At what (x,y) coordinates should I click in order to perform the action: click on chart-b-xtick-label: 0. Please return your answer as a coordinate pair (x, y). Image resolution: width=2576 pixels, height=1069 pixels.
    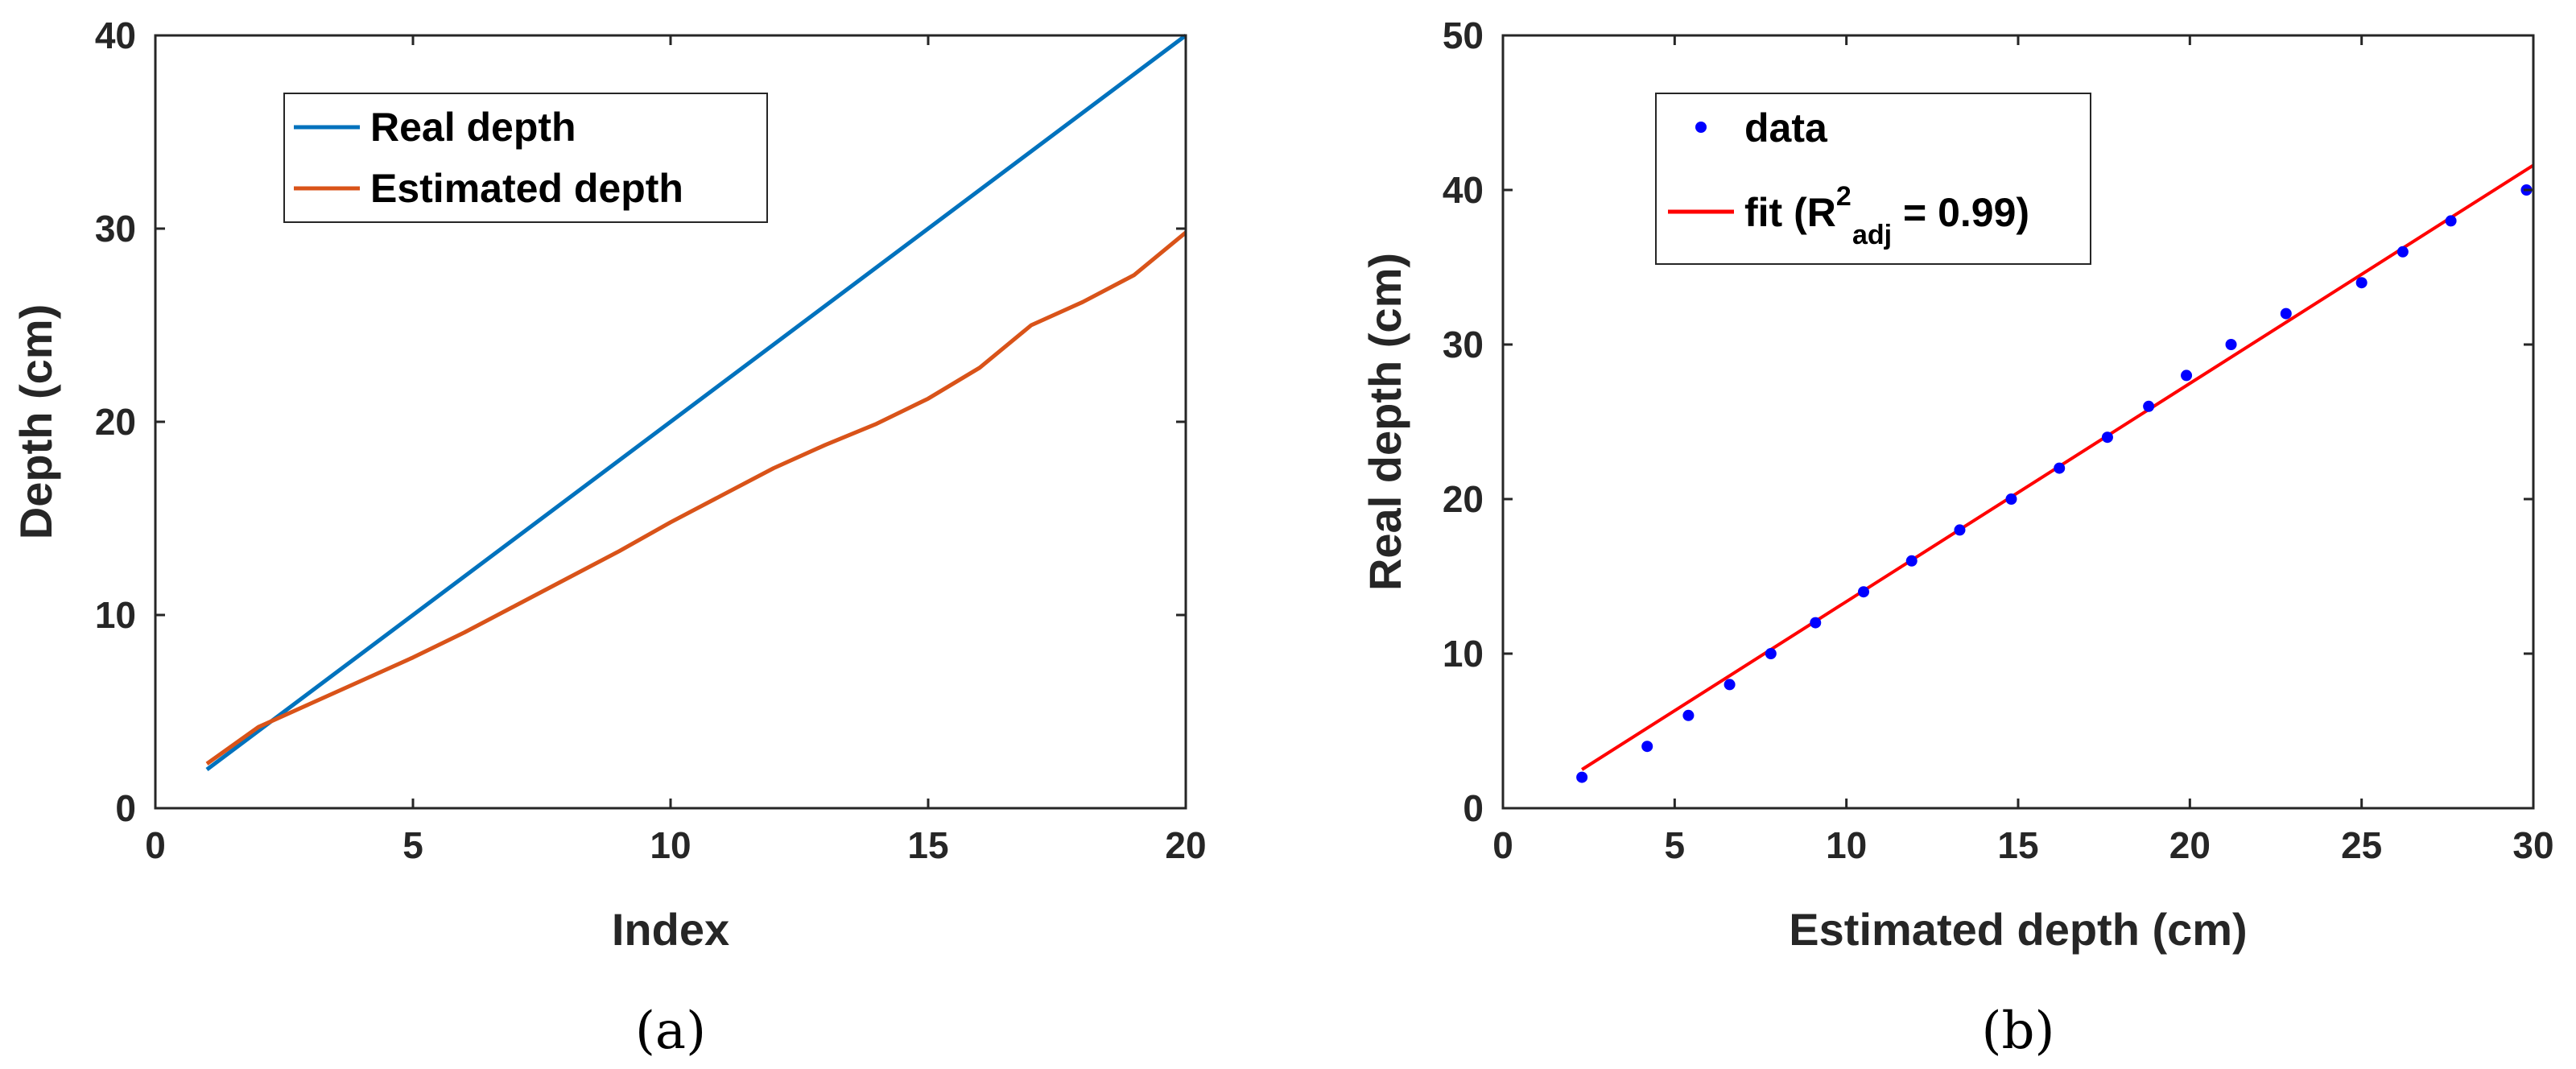
    Looking at the image, I should click on (1502, 845).